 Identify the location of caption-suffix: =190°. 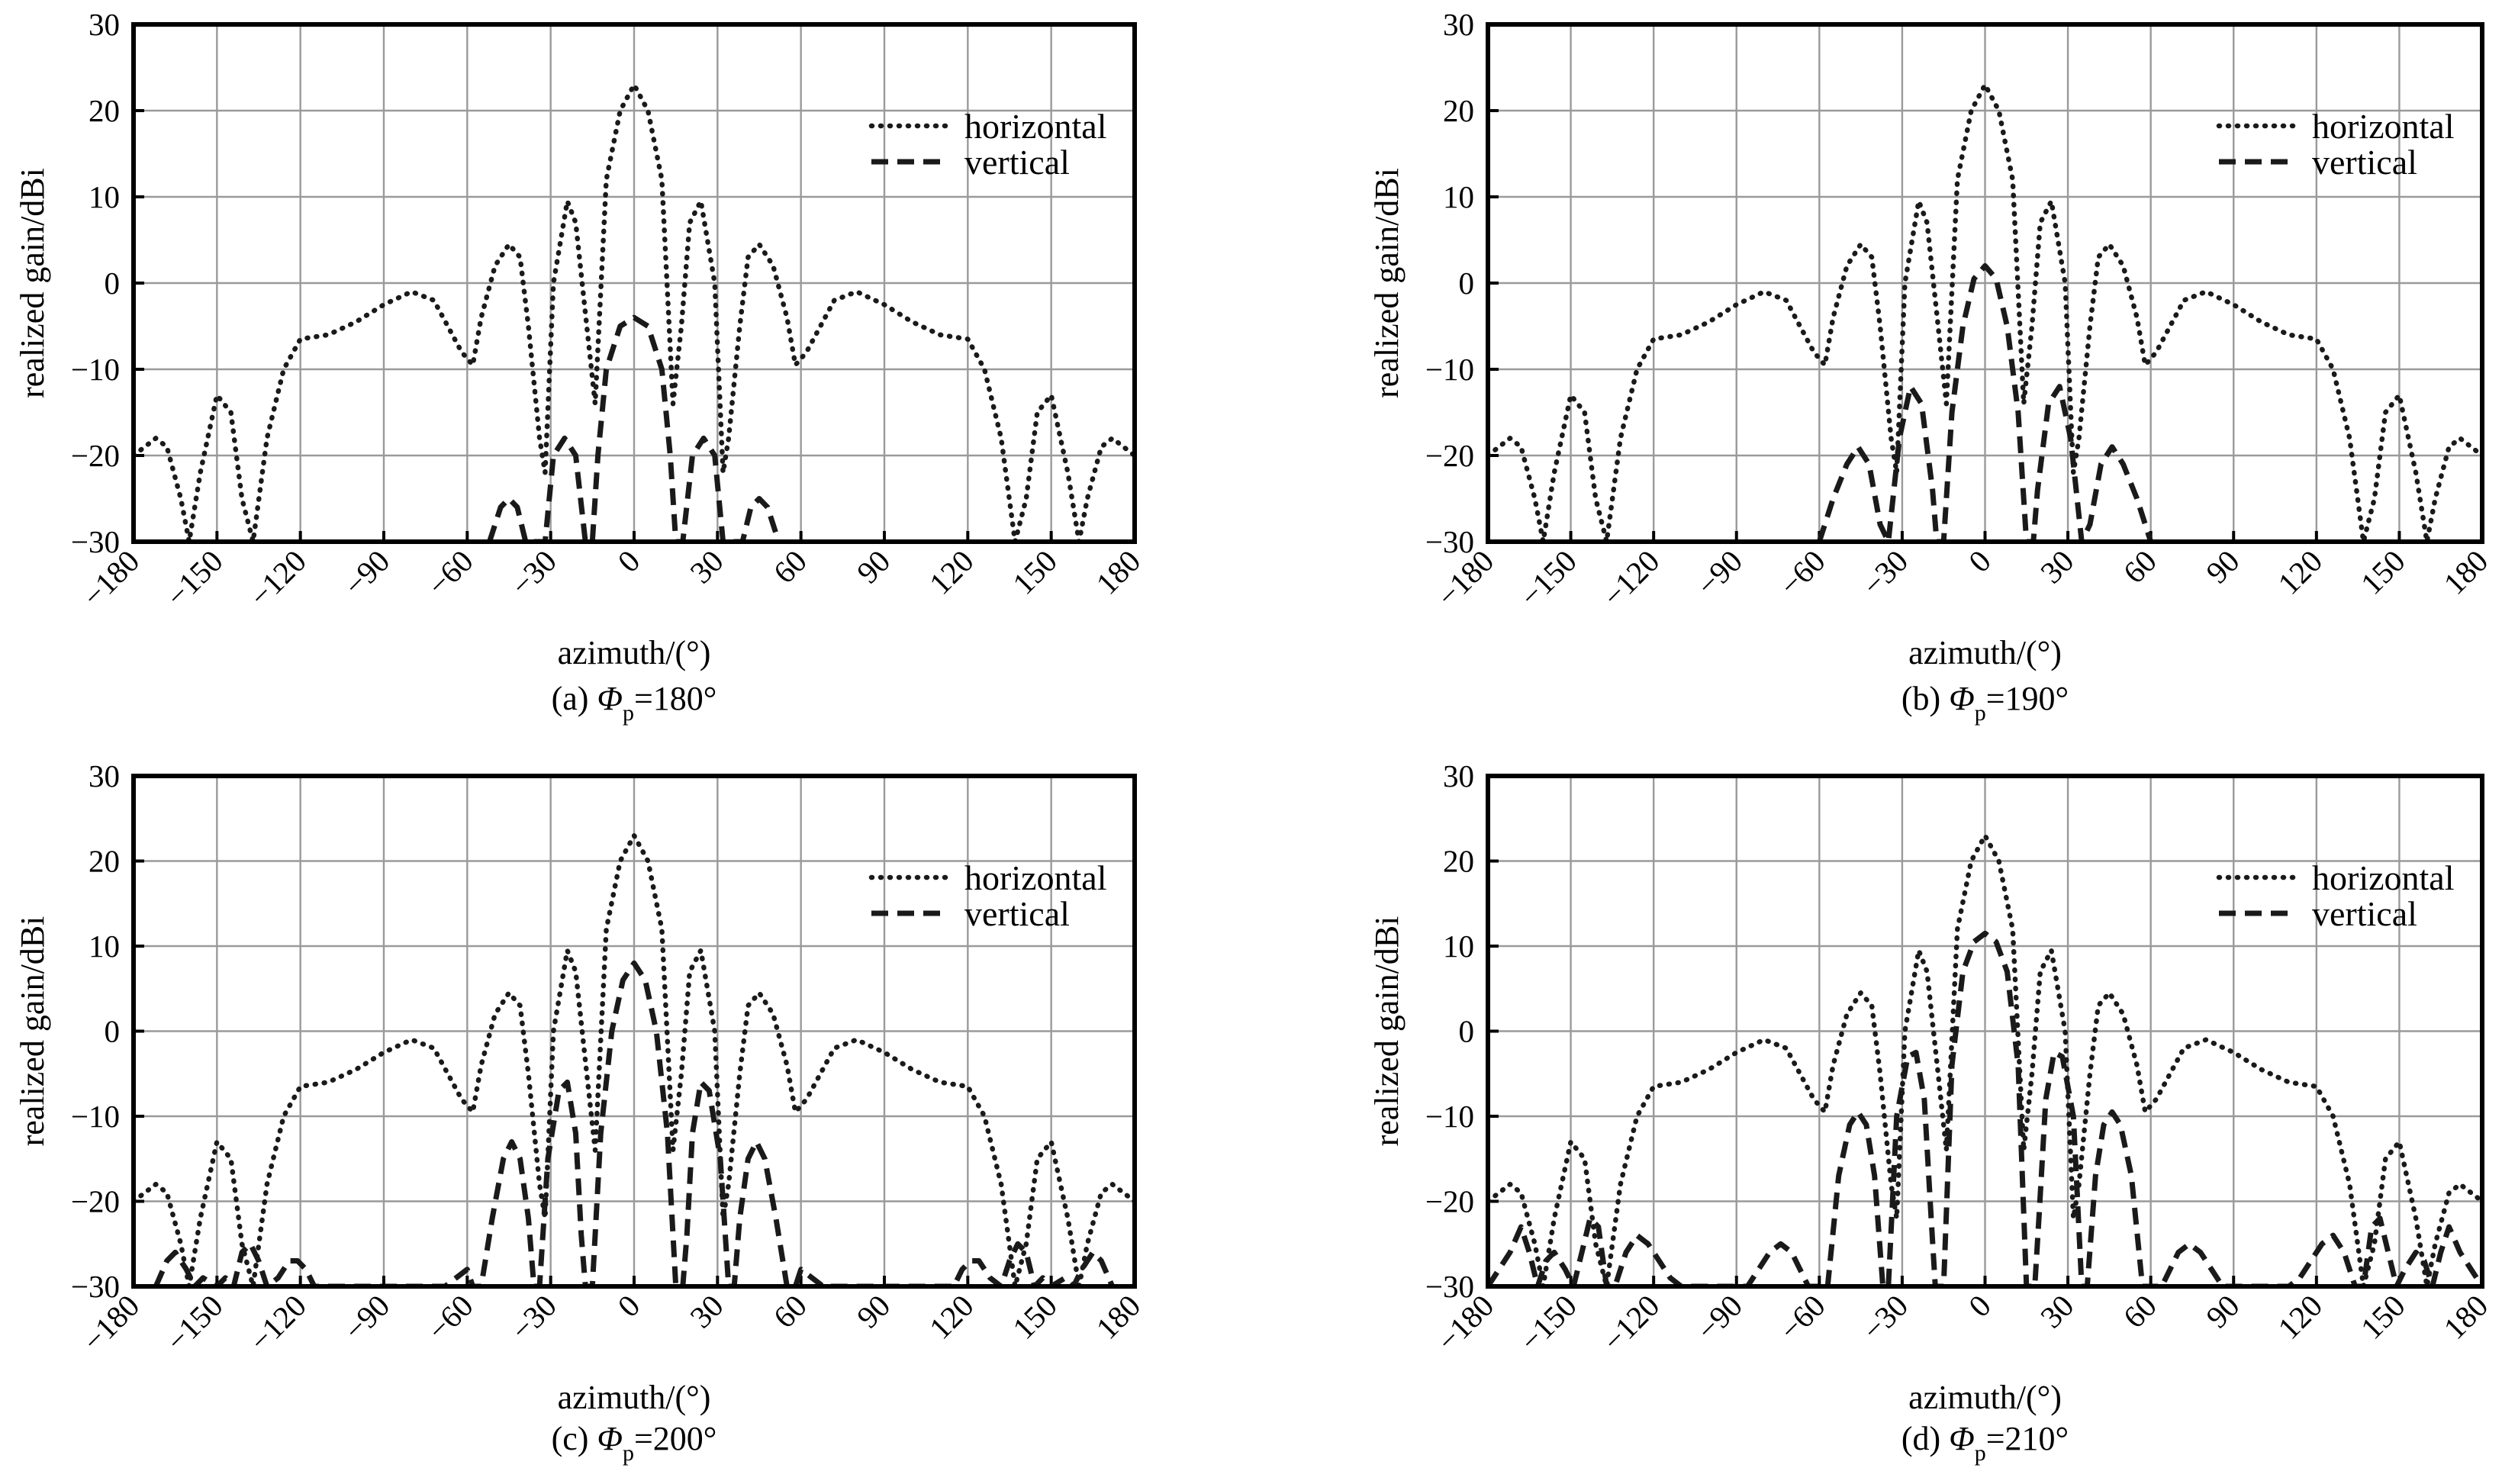
(2027, 698).